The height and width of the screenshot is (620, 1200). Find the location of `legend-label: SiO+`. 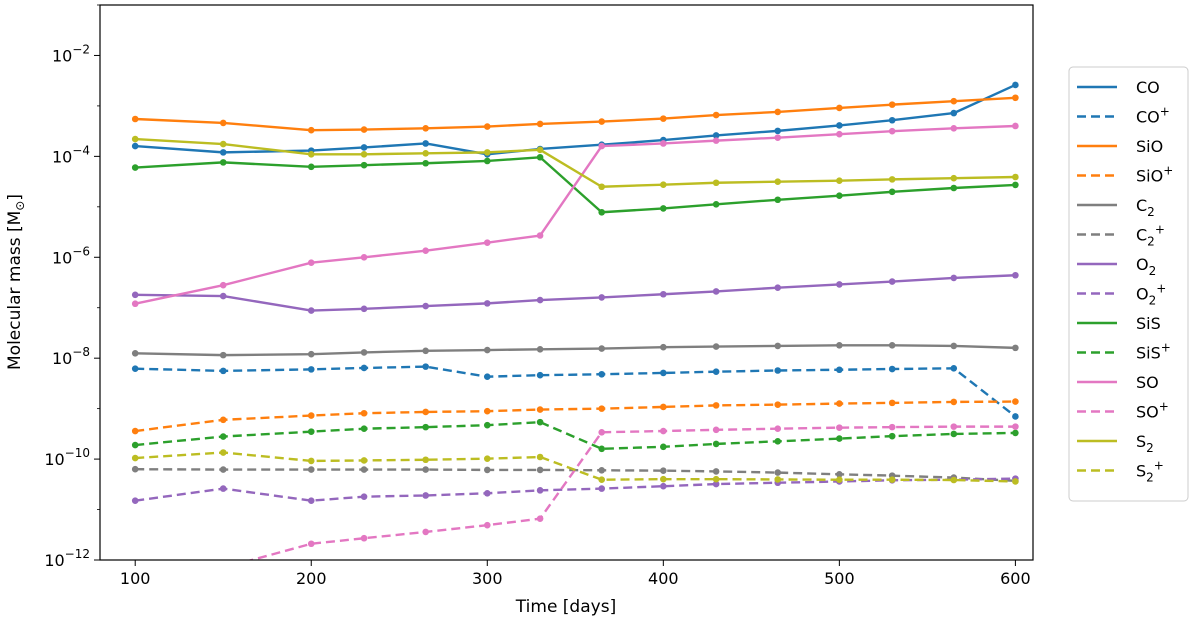

legend-label: SiO+ is located at coordinates (1154, 175).